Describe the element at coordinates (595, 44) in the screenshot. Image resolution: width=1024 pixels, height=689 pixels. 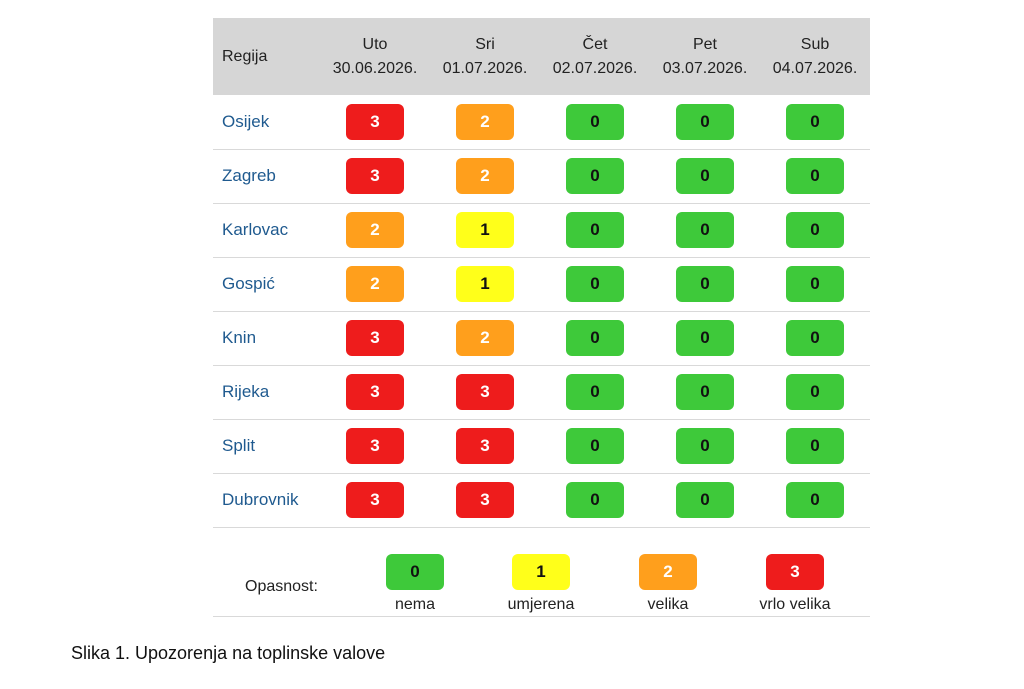
I see `day-name: Čet` at that location.